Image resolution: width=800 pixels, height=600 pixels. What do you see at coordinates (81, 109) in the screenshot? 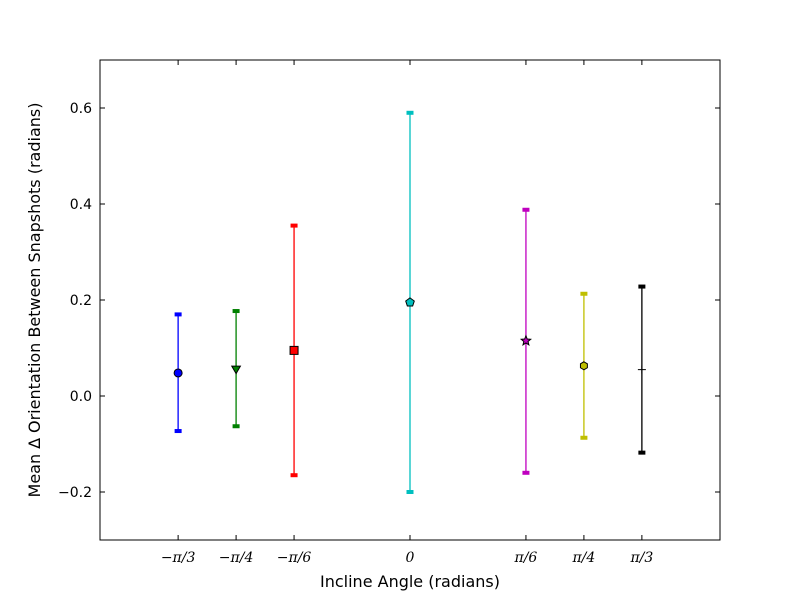
I see `y-tick-label: 0.6` at bounding box center [81, 109].